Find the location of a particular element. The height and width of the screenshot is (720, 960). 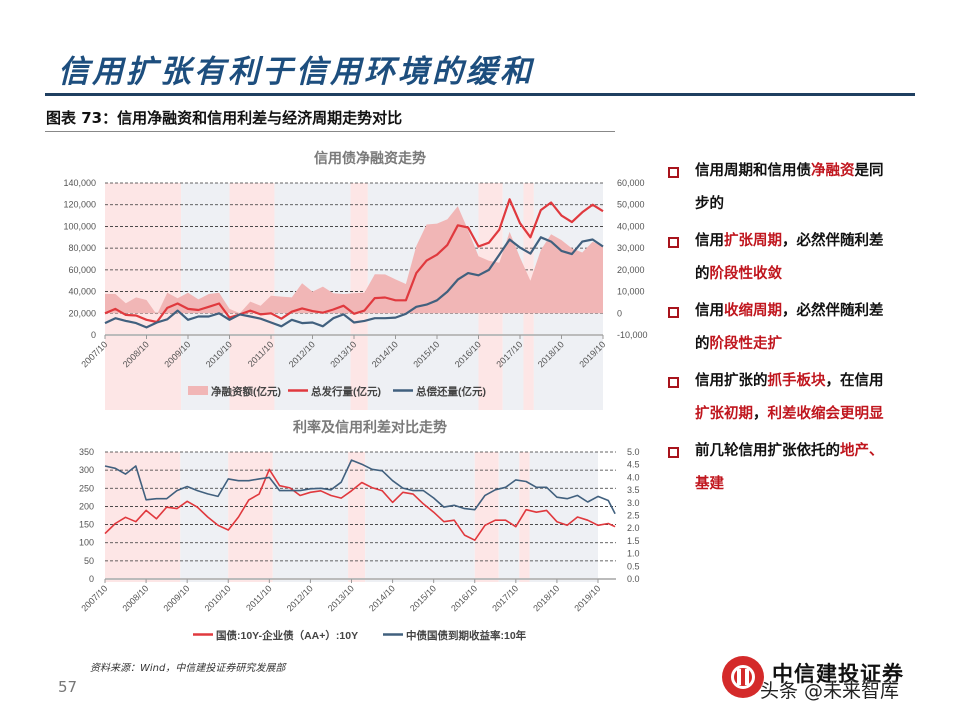

x-tick-label: 2017/10 is located at coordinates (505, 598).